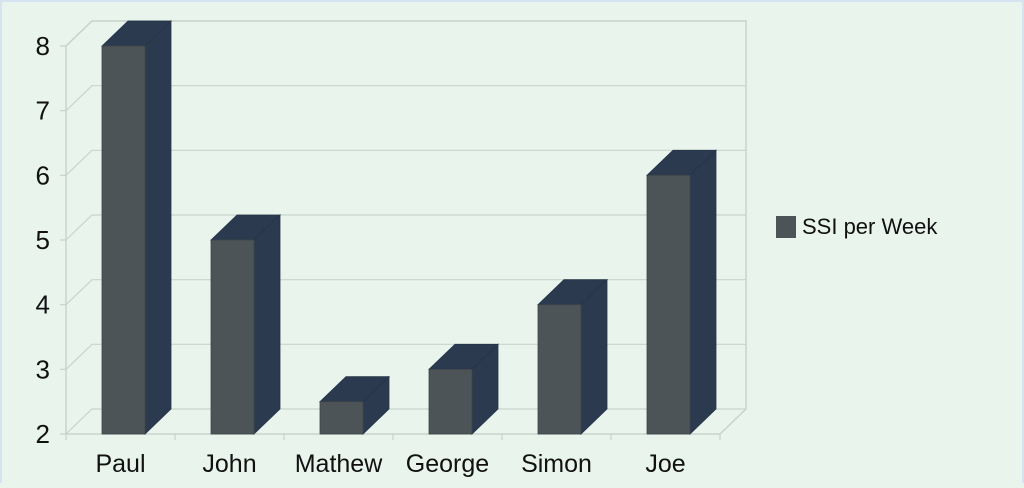 This screenshot has height=488, width=1024. What do you see at coordinates (43, 111) in the screenshot?
I see `y-tick-label: 7` at bounding box center [43, 111].